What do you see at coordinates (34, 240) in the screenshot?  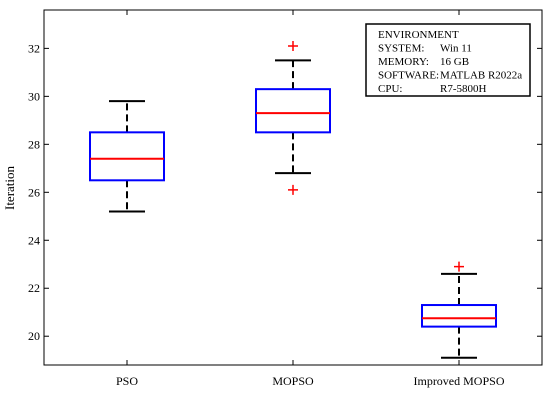 I see `y-tick-label: 24` at bounding box center [34, 240].